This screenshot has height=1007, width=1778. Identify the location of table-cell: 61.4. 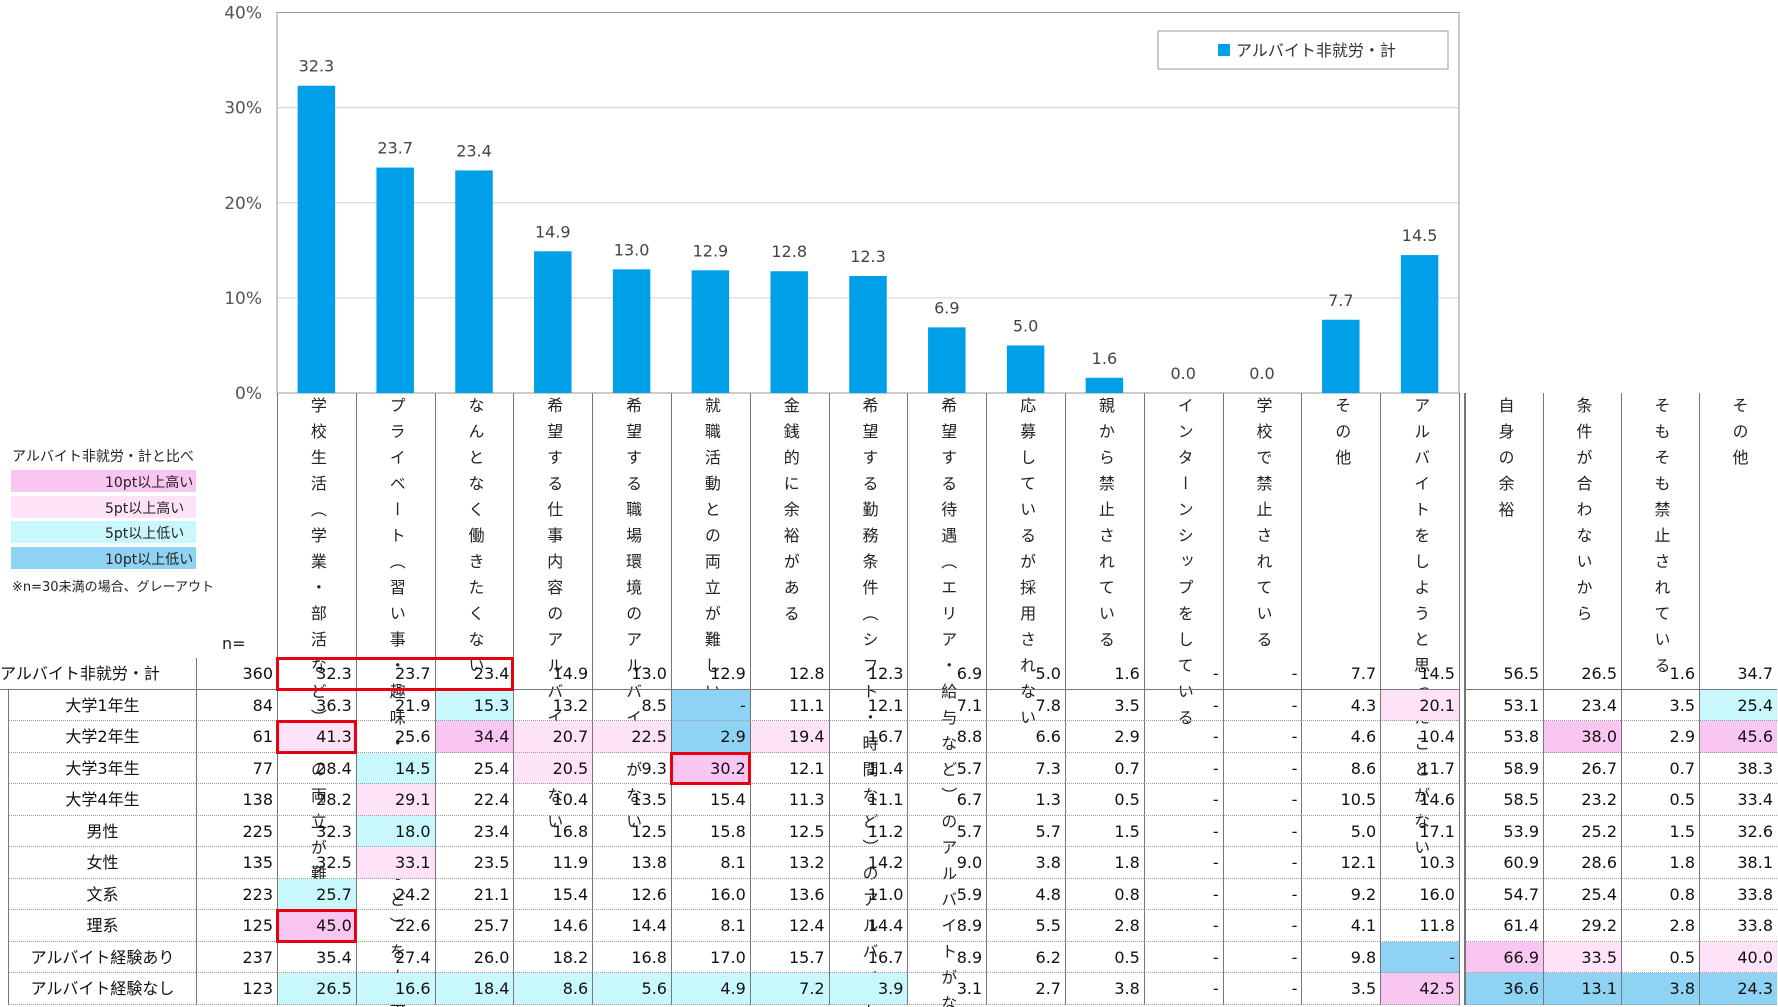
(1504, 926).